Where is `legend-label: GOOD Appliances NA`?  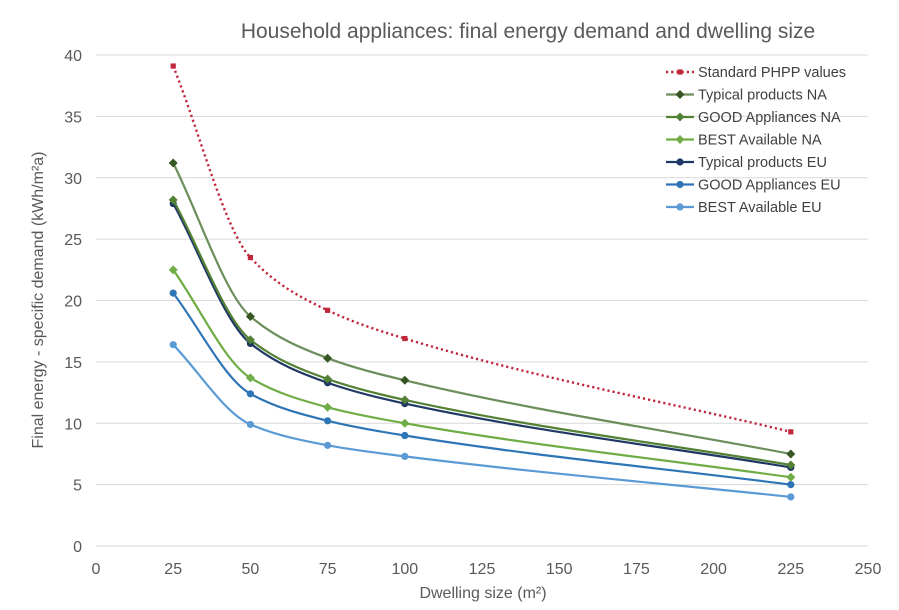 legend-label: GOOD Appliances NA is located at coordinates (769, 118).